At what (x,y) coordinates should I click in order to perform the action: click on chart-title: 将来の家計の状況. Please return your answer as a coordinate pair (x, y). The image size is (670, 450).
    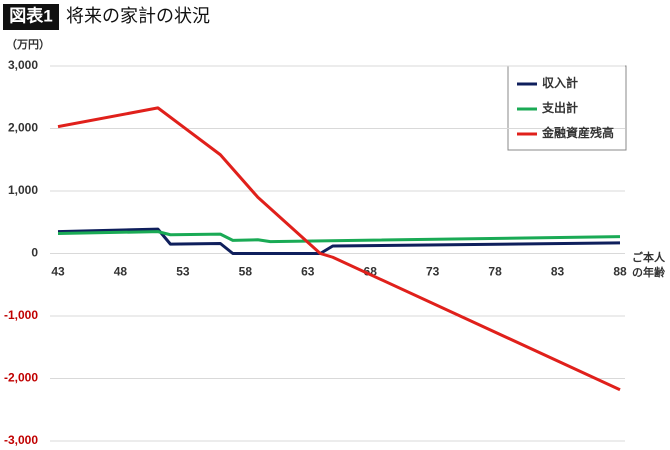
    Looking at the image, I should click on (138, 16).